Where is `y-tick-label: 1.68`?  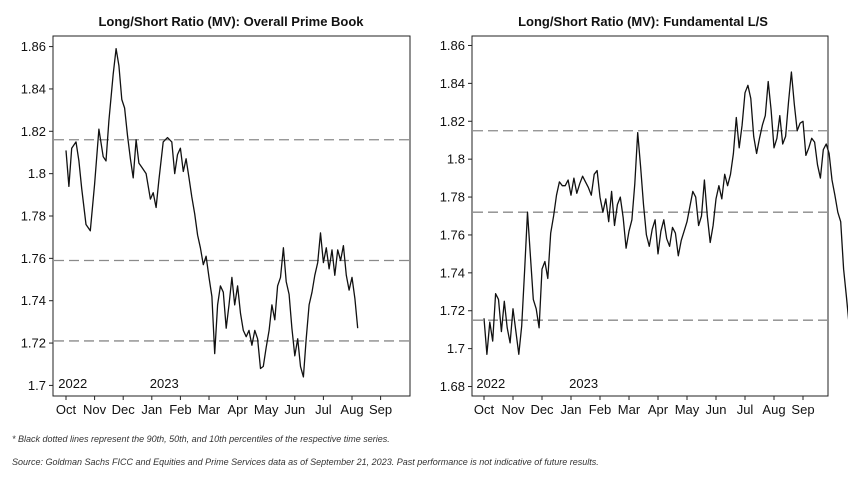 y-tick-label: 1.68 is located at coordinates (452, 386).